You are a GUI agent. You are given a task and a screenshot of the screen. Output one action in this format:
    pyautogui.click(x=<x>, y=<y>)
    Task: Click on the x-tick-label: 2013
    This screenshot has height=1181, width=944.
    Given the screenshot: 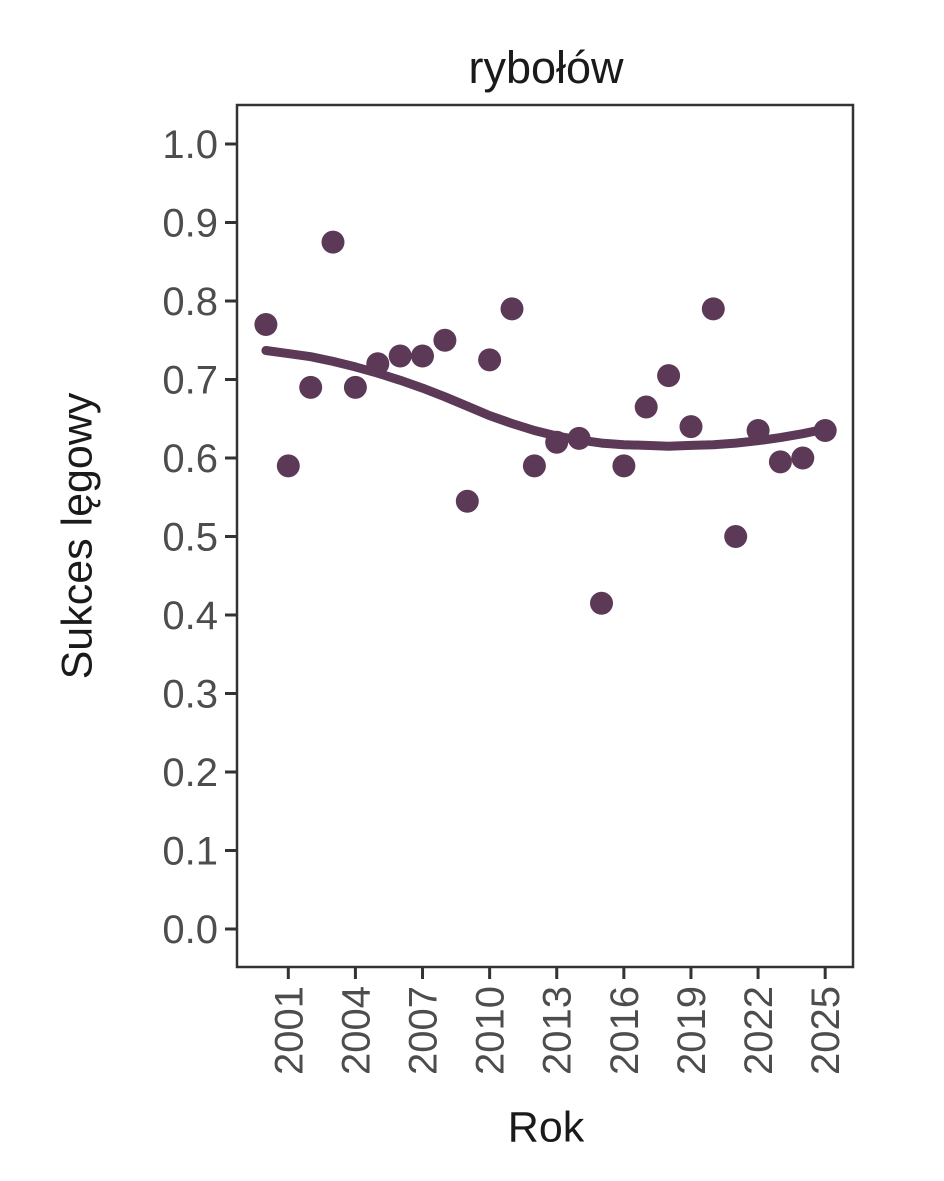 What is the action you would take?
    pyautogui.click(x=558, y=1030)
    